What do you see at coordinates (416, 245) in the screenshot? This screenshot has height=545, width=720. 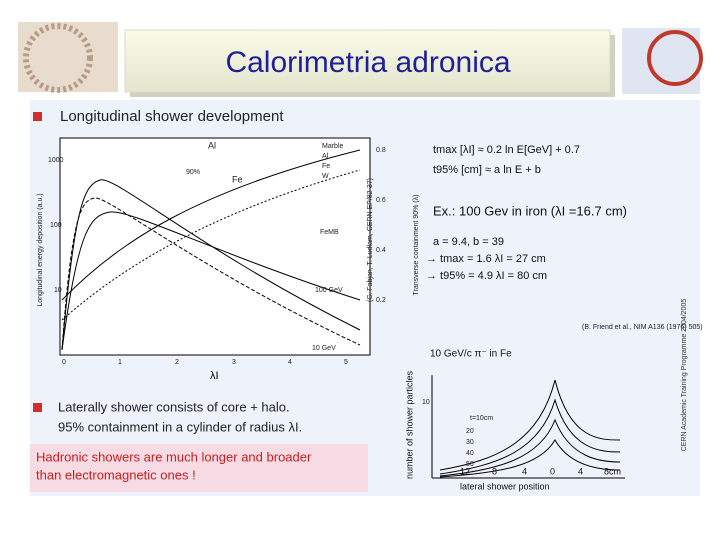 I see `right-axis-label: Transverse containment 90% (λ)` at bounding box center [416, 245].